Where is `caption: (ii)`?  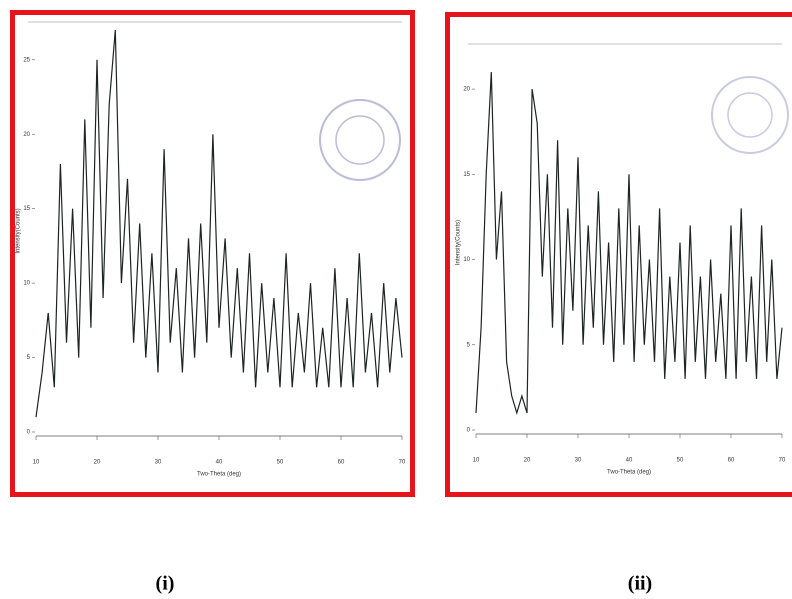 caption: (ii) is located at coordinates (640, 584).